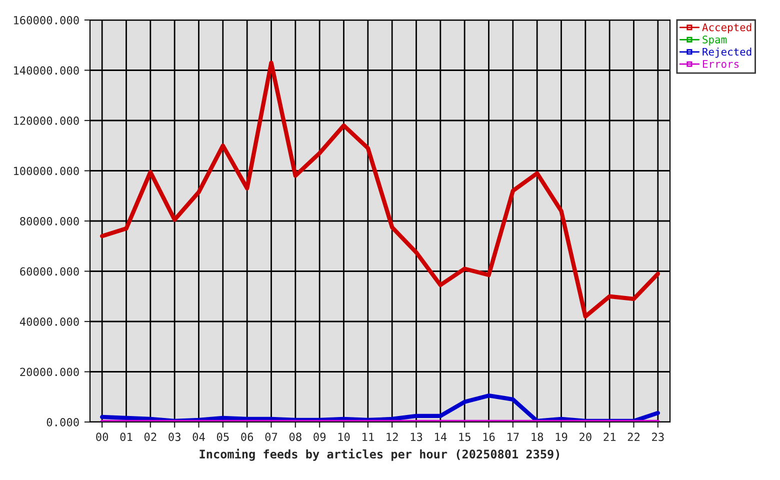 The width and height of the screenshot is (780, 480). Describe the element at coordinates (49, 221) in the screenshot. I see `y-tick-label: 80000.000` at that location.